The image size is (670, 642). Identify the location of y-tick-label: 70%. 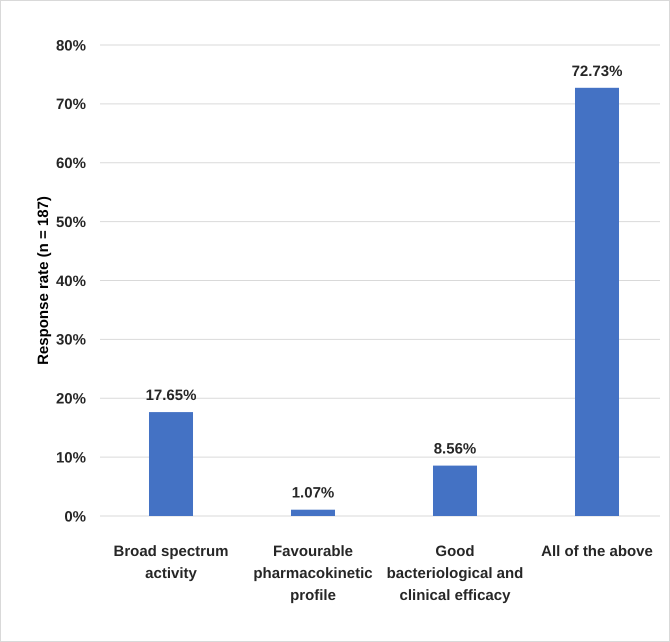
(71, 105).